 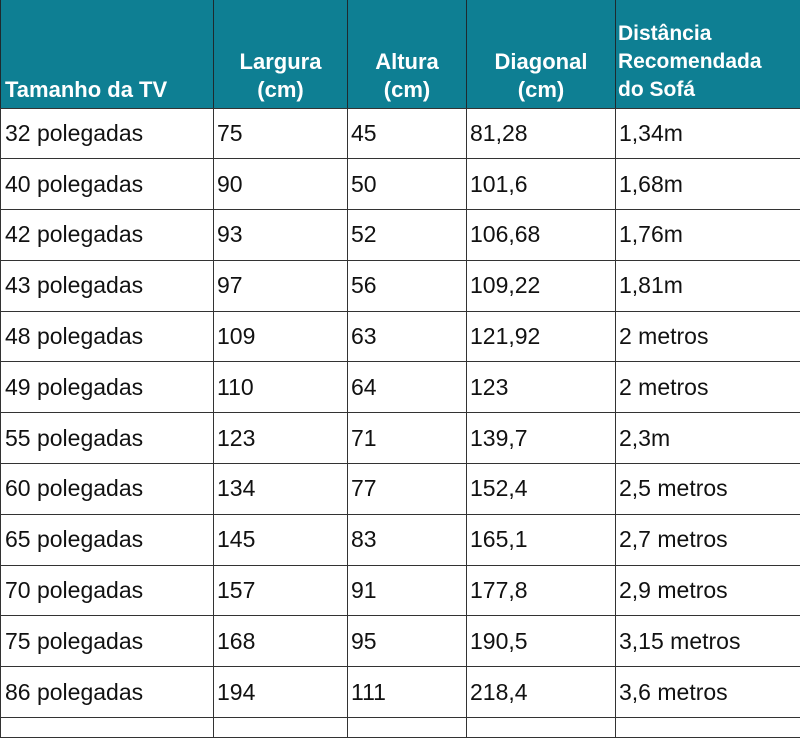 What do you see at coordinates (281, 184) in the screenshot?
I see `cell-width: 90` at bounding box center [281, 184].